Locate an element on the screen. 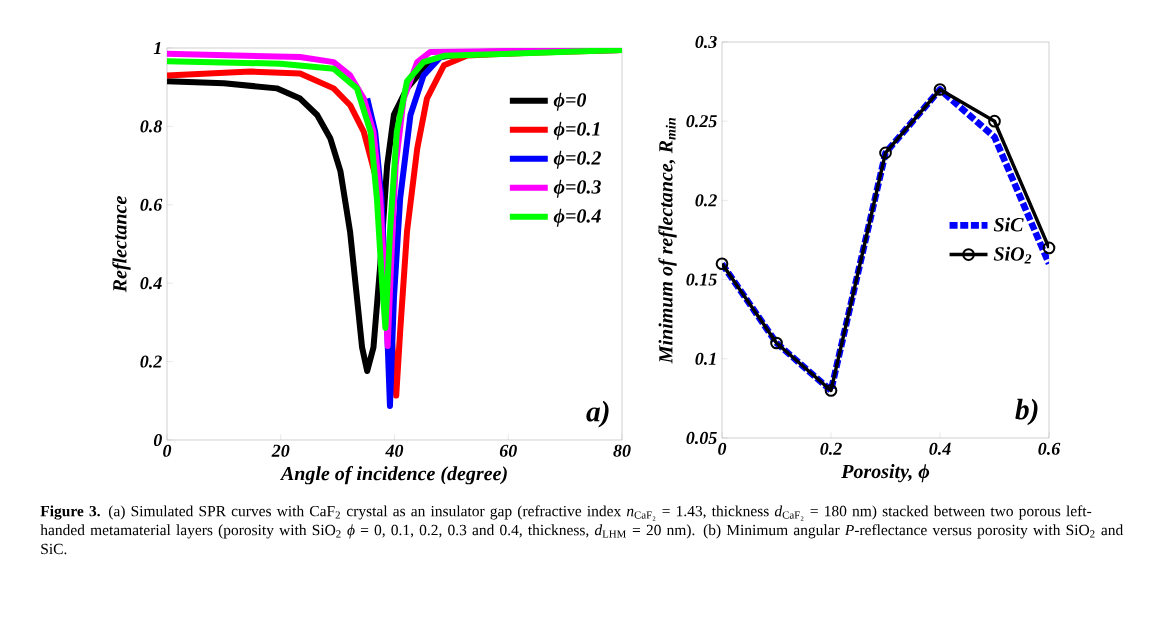 Image resolution: width=1166 pixels, height=617 pixels. y-axis-title: Reflectance is located at coordinates (121, 244).